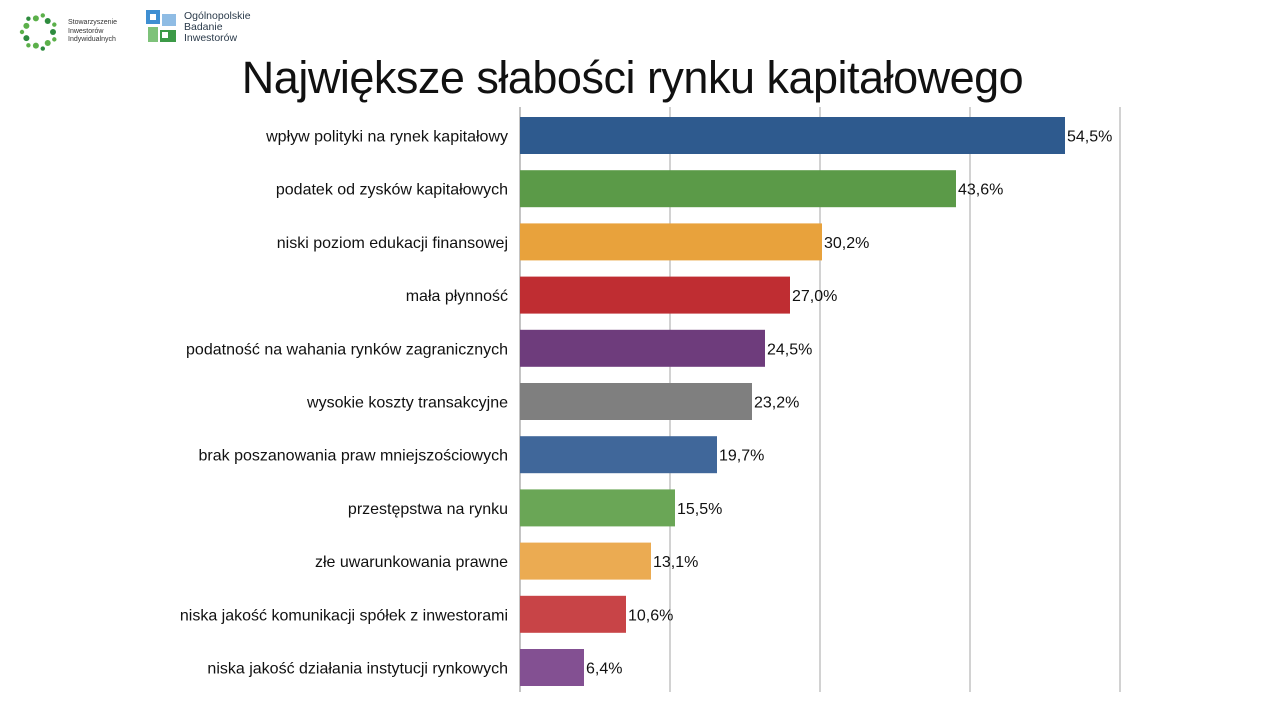 The width and height of the screenshot is (1270, 704). Describe the element at coordinates (38, 32) in the screenshot. I see `sii-logo-icon` at that location.